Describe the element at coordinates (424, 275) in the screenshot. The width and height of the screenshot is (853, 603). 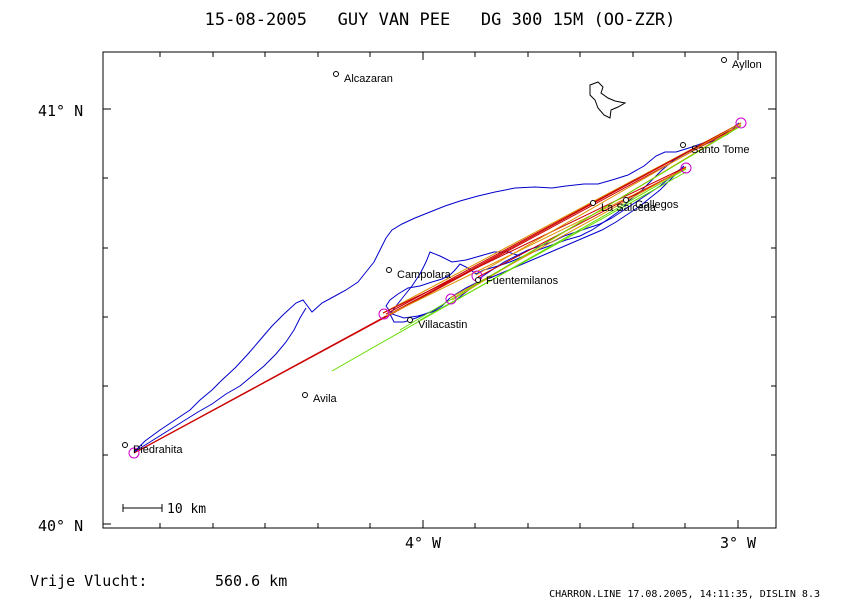
I see `place-label-campolara: Campolara` at that location.